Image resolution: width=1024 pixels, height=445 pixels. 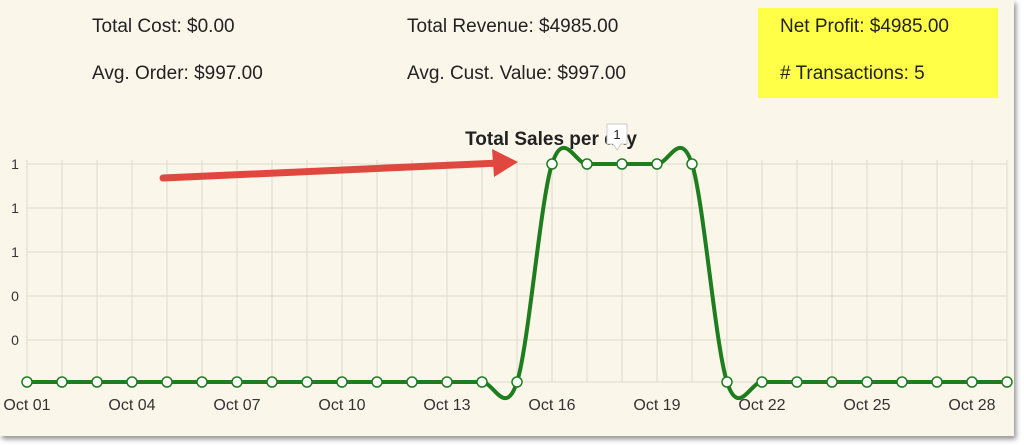 I want to click on avg-order-stat: Avg. Order: $997.00, so click(x=177, y=73).